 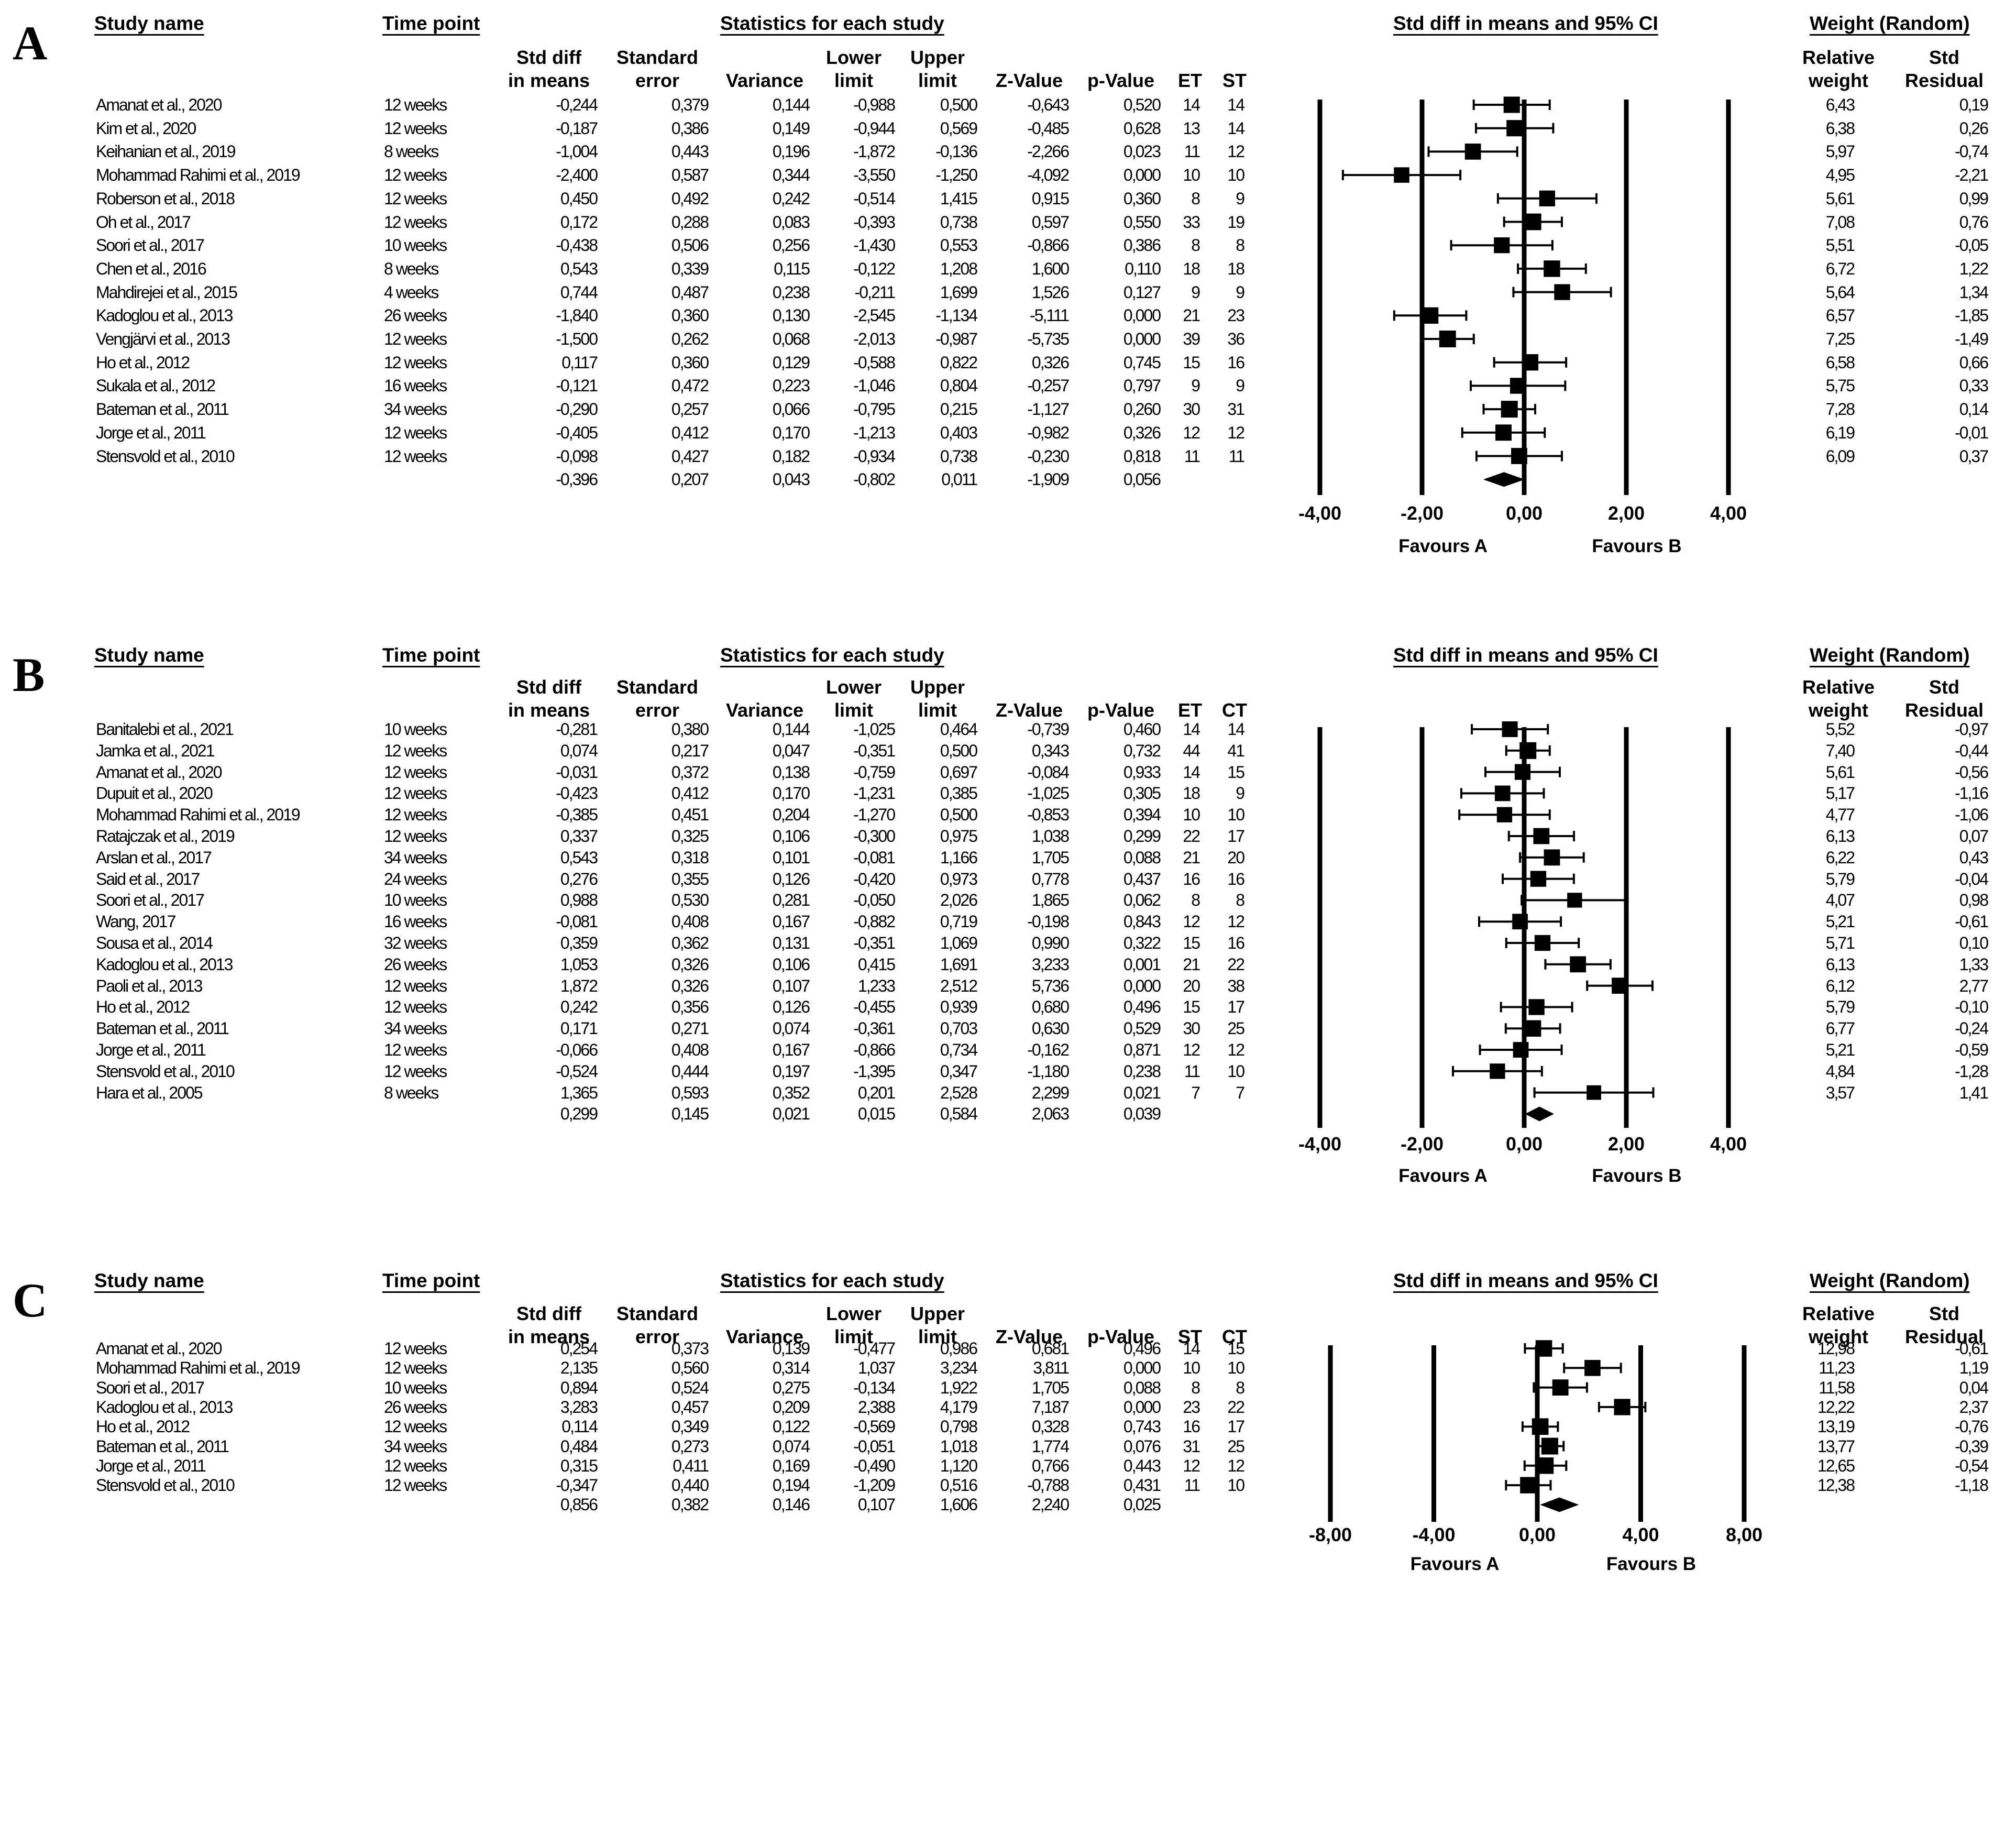 What do you see at coordinates (959, 857) in the screenshot?
I see `upper-limit-value: 1,166` at bounding box center [959, 857].